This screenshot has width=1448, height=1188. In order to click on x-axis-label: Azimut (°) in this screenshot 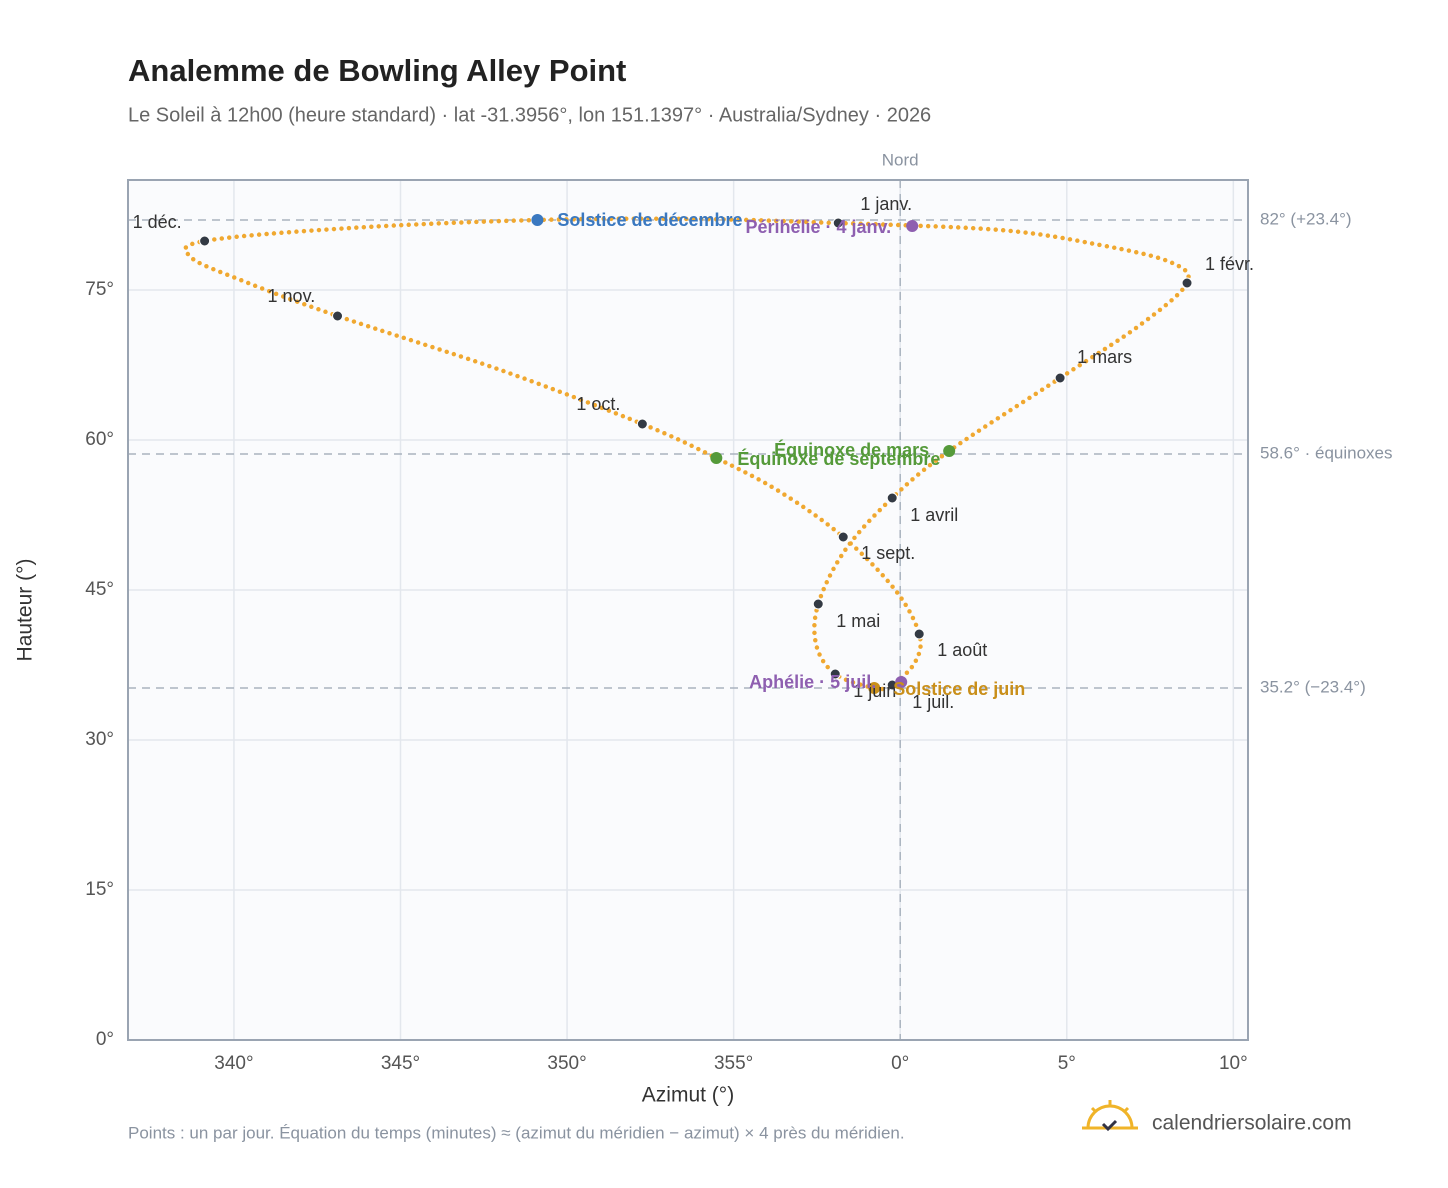, I will do `click(688, 1095)`.